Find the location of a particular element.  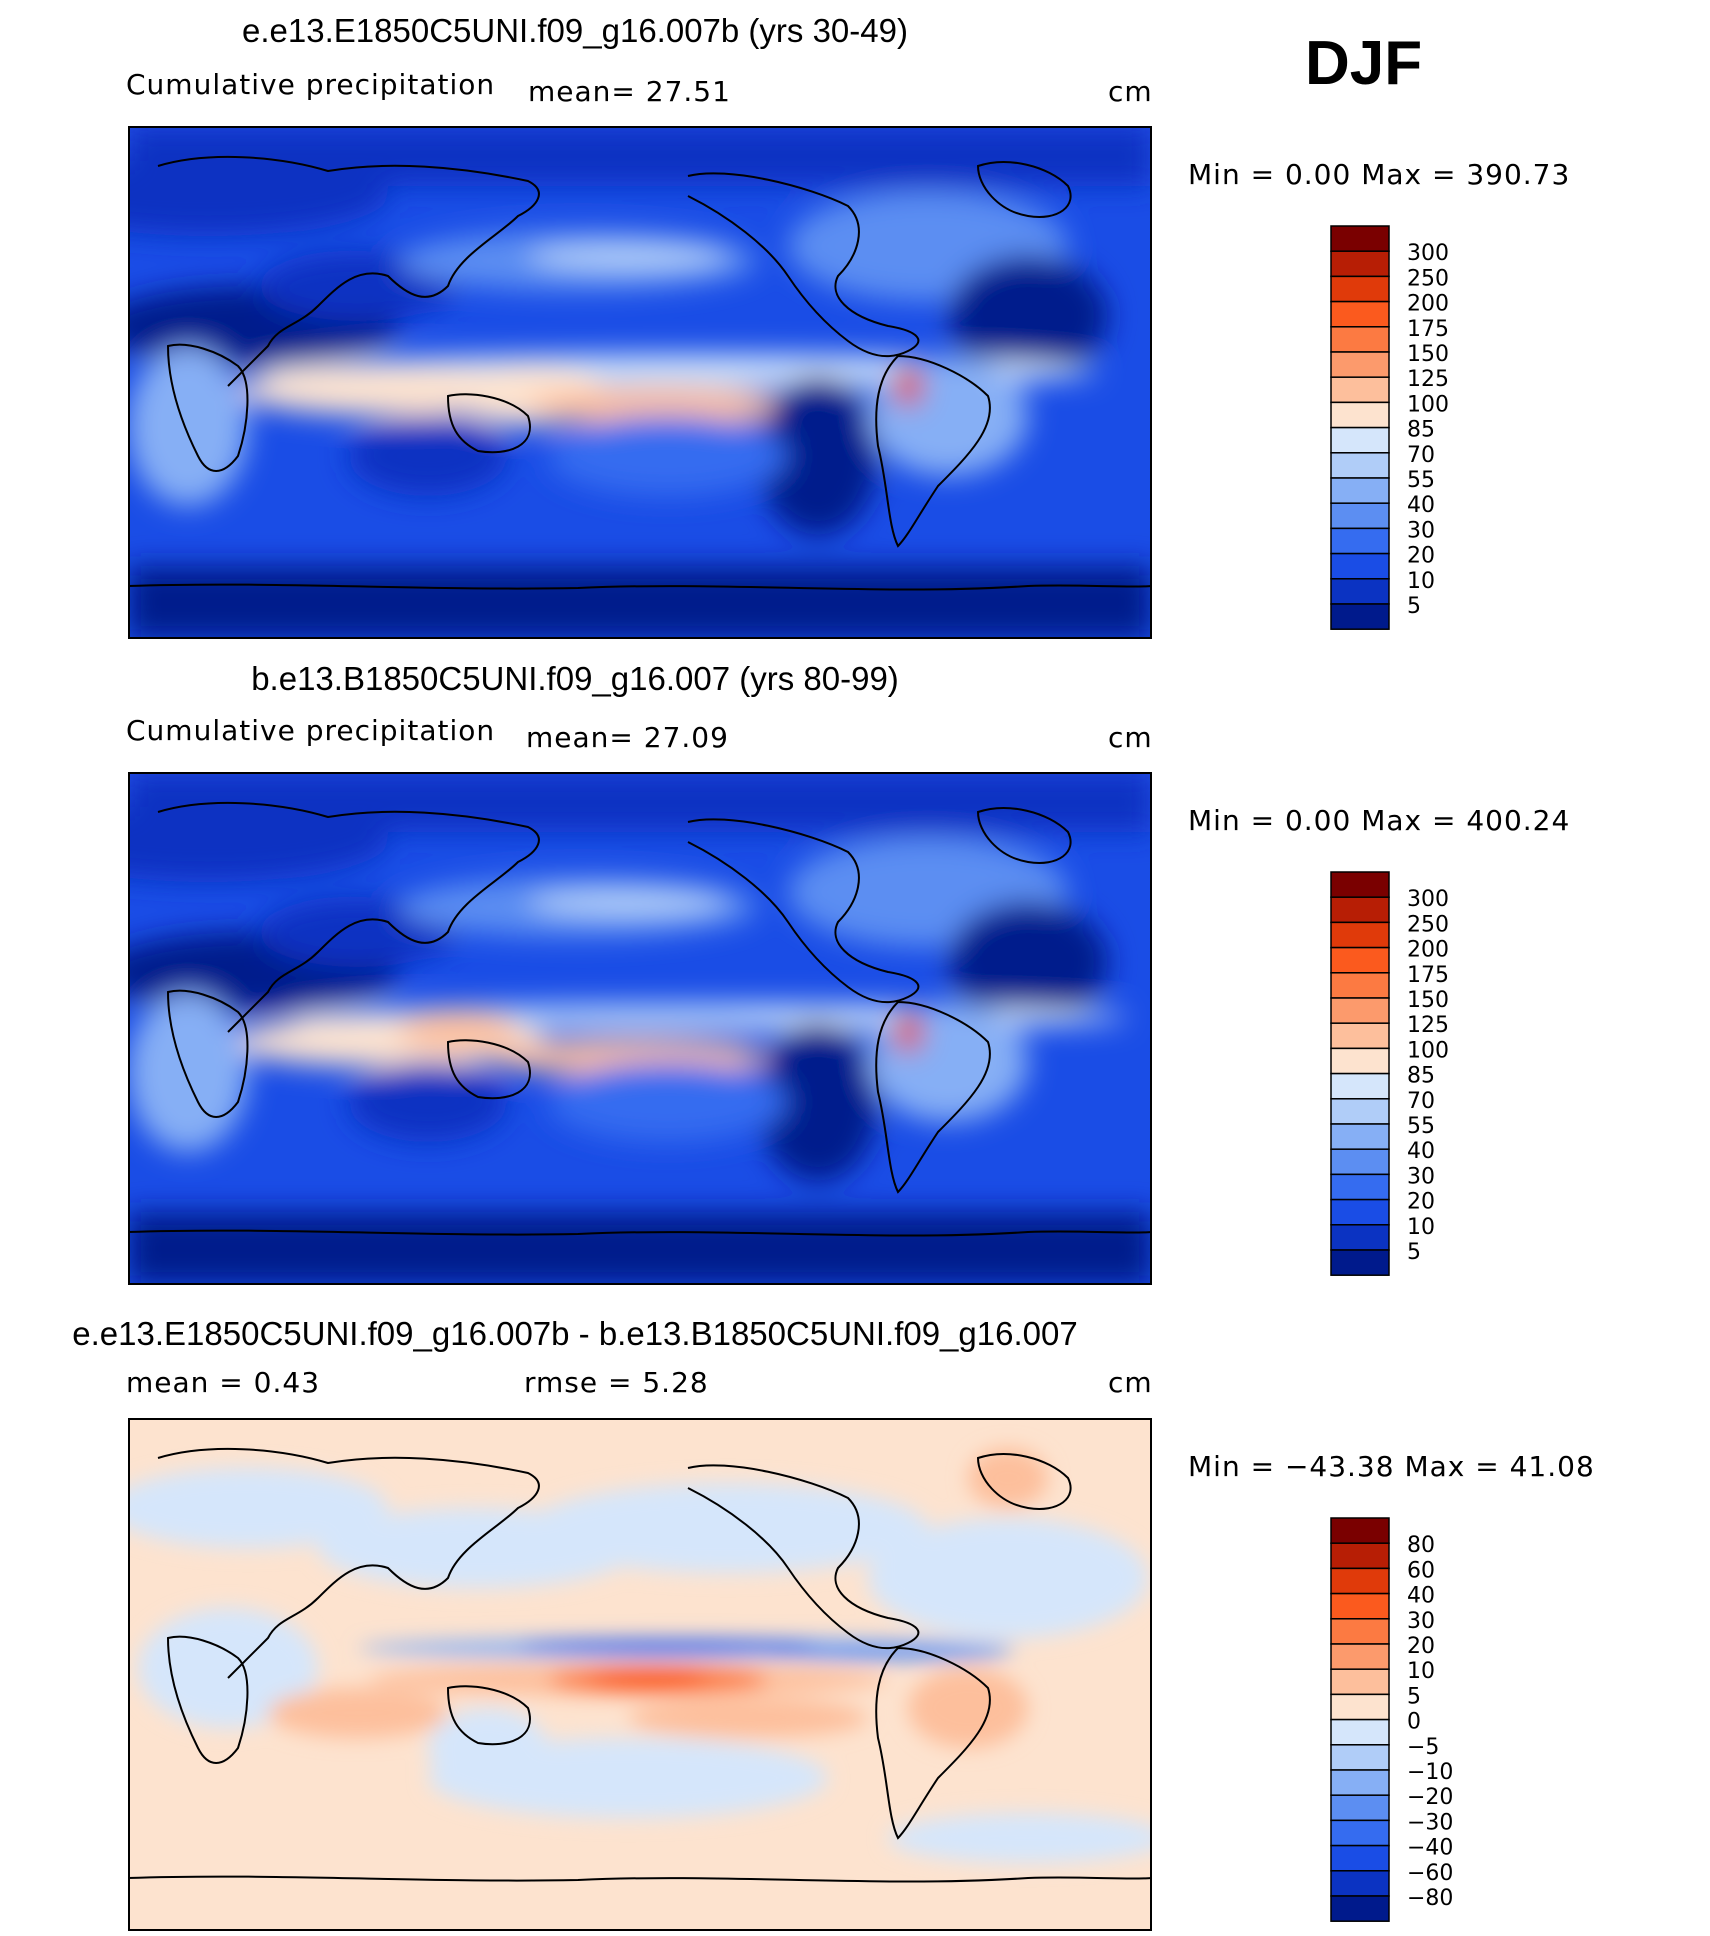

season-label: DJF is located at coordinates (1364, 63).